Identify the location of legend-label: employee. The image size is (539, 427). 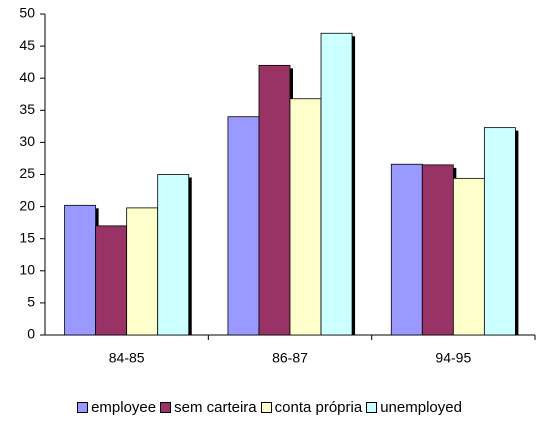
(124, 407).